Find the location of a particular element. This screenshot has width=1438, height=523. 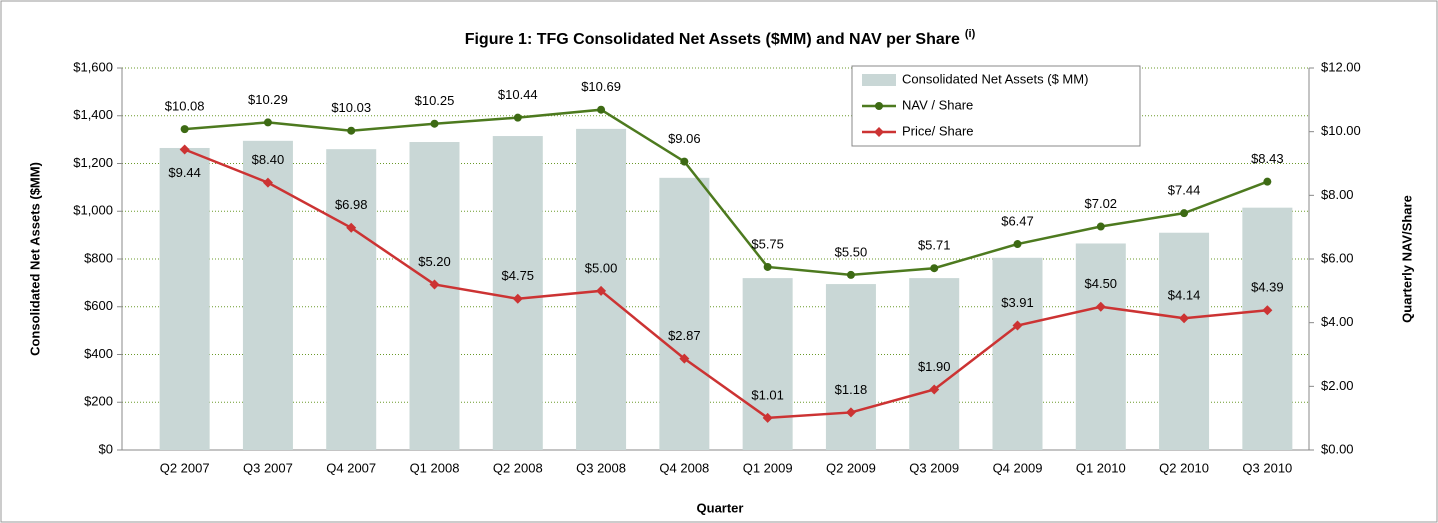

data-label: $1.90 is located at coordinates (934, 366).